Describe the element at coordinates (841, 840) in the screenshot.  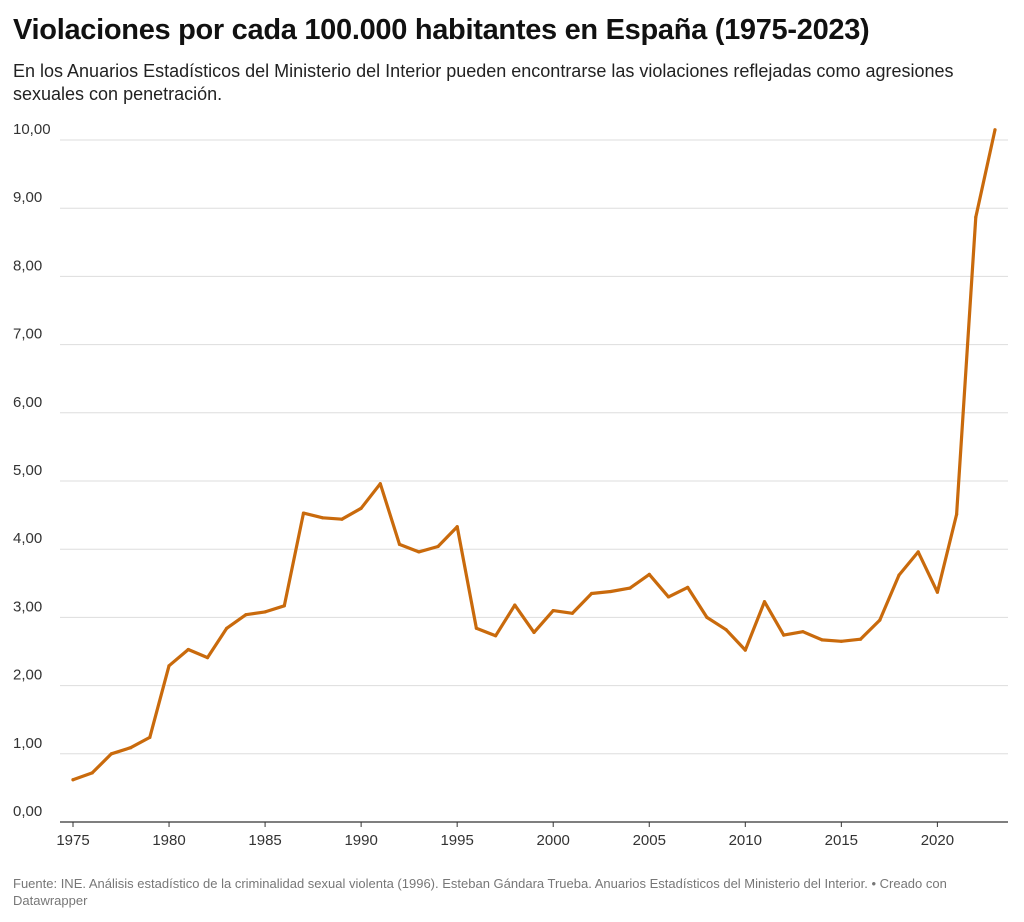
I see `x-tick-label: 2015` at that location.